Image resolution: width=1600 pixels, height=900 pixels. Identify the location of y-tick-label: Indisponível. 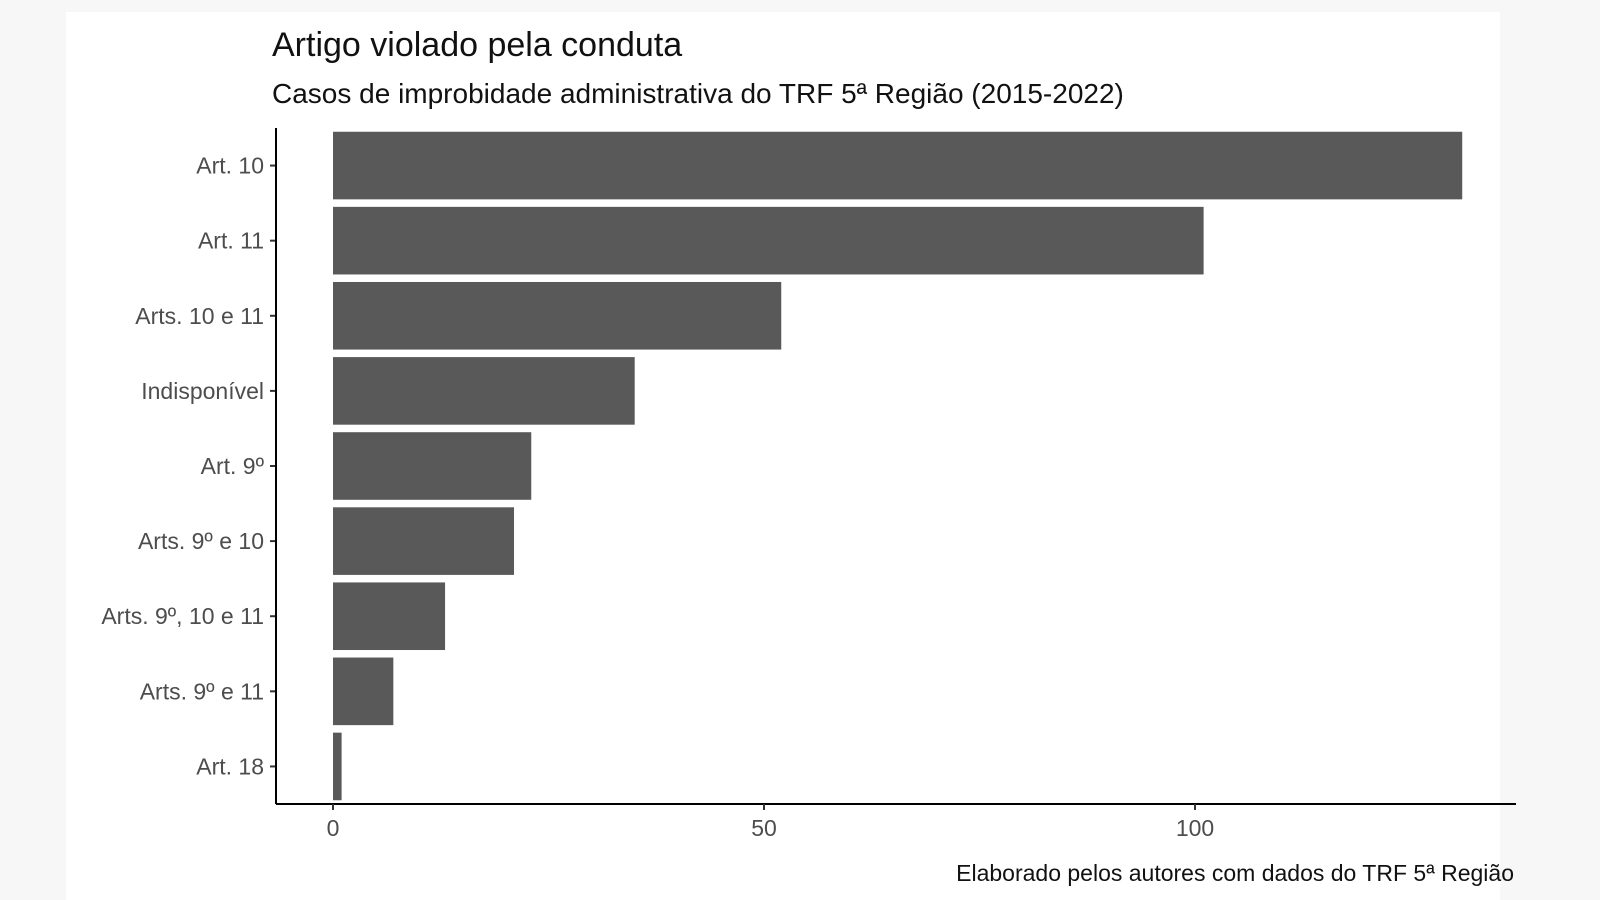
(202, 391).